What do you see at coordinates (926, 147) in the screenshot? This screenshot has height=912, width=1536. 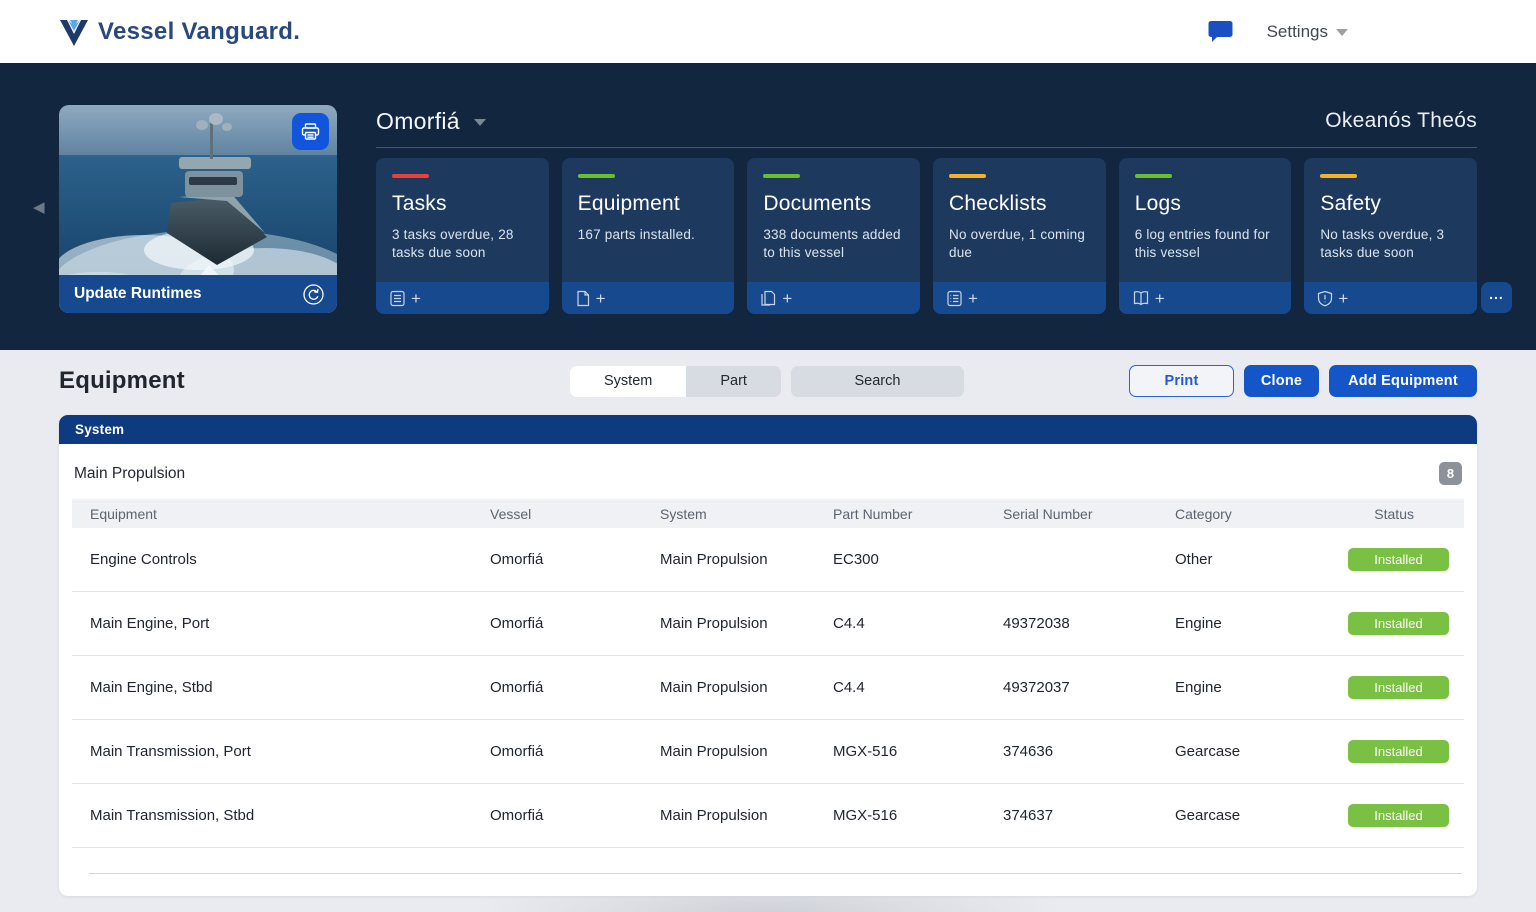 I see `hero-divider` at bounding box center [926, 147].